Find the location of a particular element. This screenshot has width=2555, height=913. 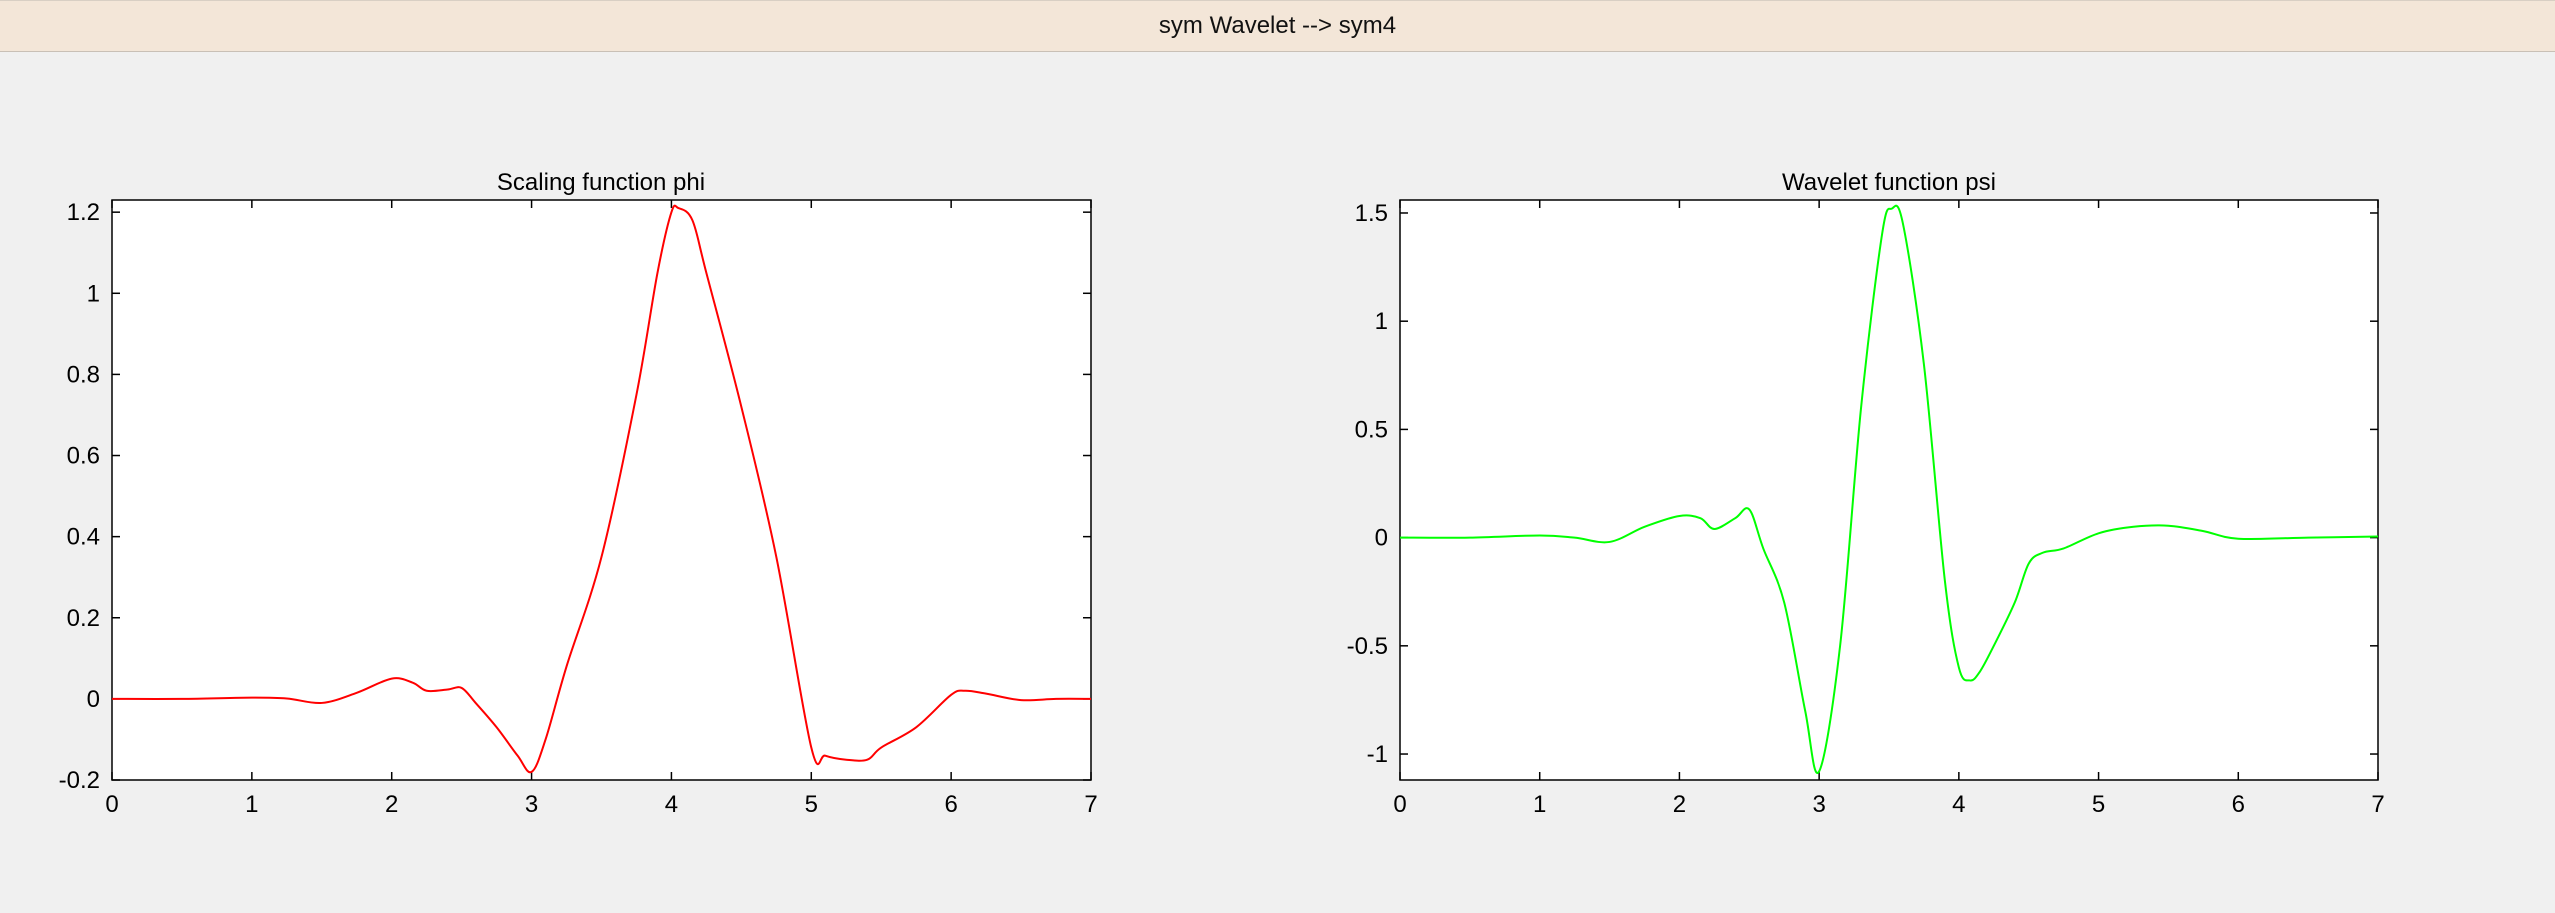

chart-title: Scaling function phi is located at coordinates (601, 182).